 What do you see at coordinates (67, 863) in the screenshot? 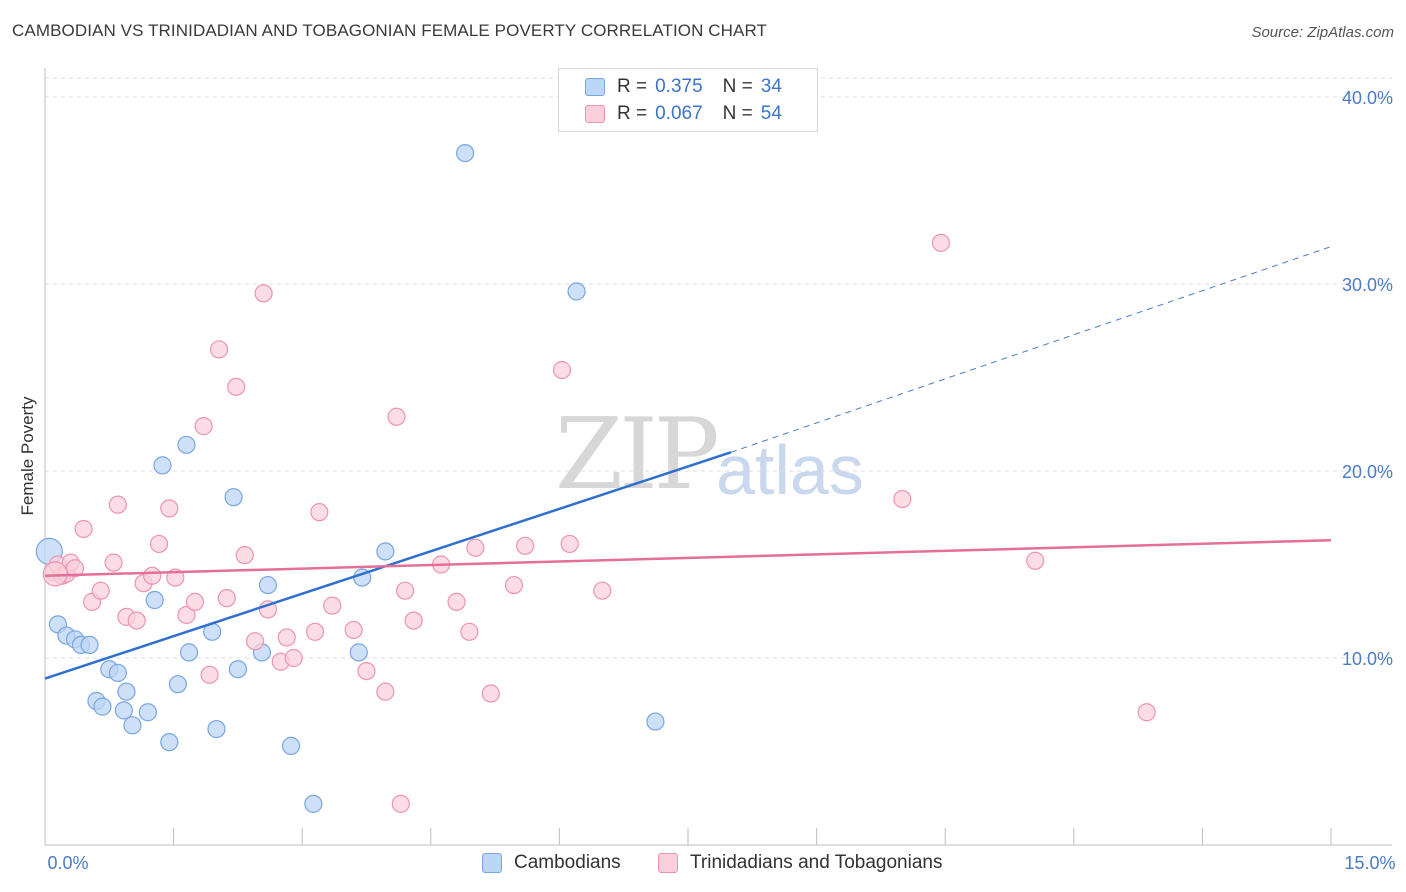
I see `x-tick-label-min: 0.0%` at bounding box center [67, 863].